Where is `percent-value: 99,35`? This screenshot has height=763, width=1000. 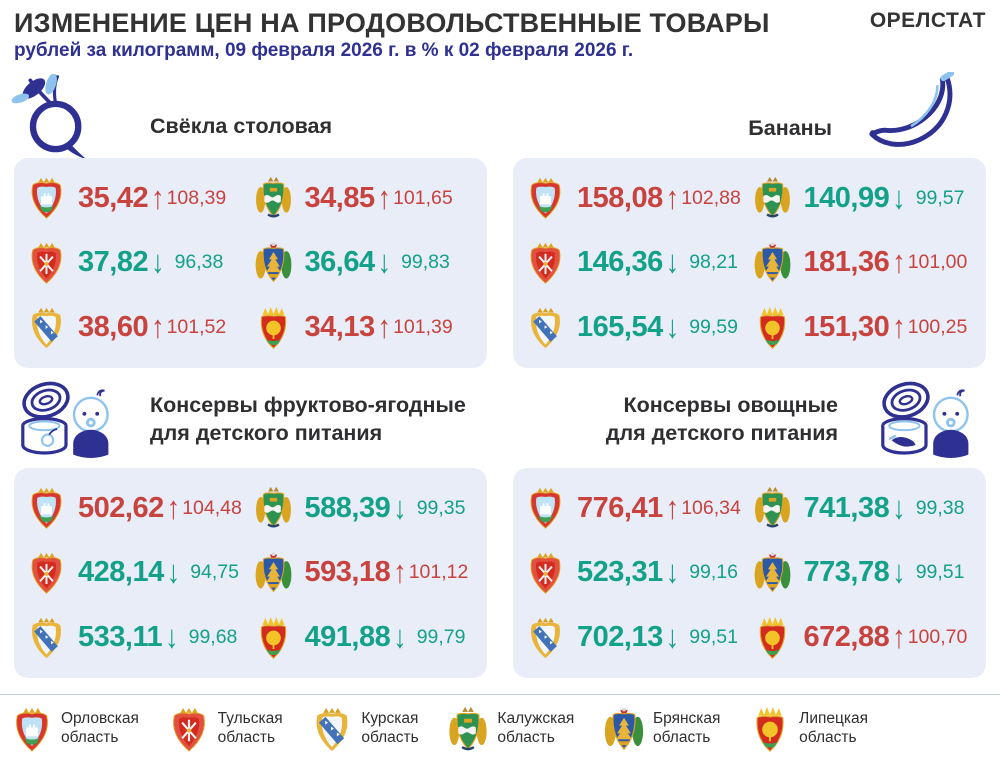 percent-value: 99,35 is located at coordinates (441, 507).